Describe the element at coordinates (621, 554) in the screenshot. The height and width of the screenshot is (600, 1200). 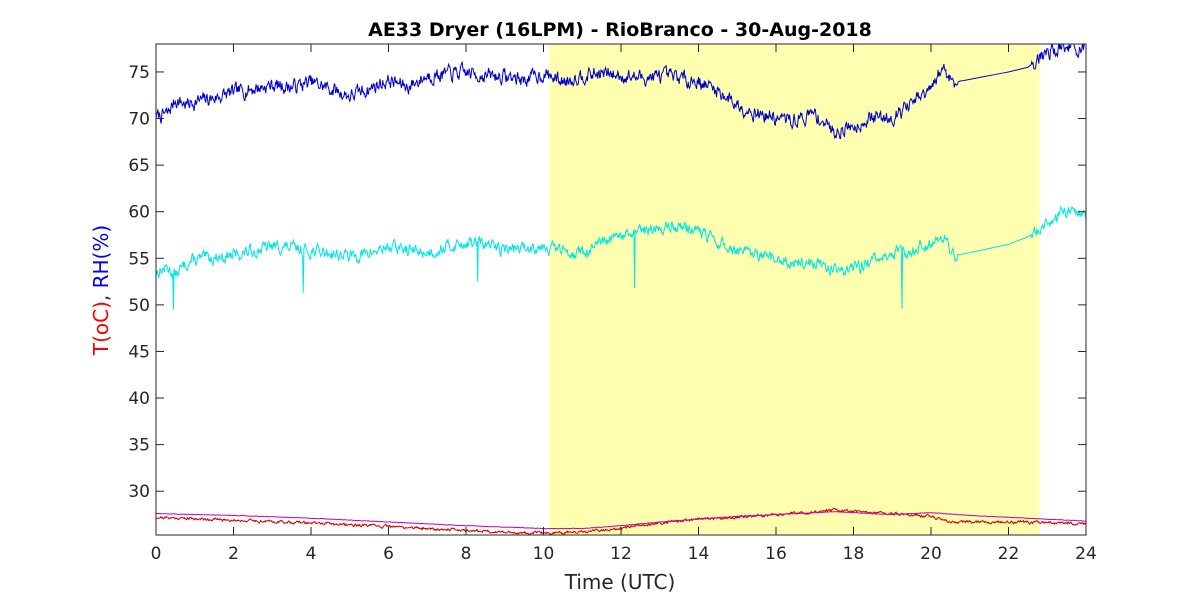
I see `x-tick-label: 12` at that location.